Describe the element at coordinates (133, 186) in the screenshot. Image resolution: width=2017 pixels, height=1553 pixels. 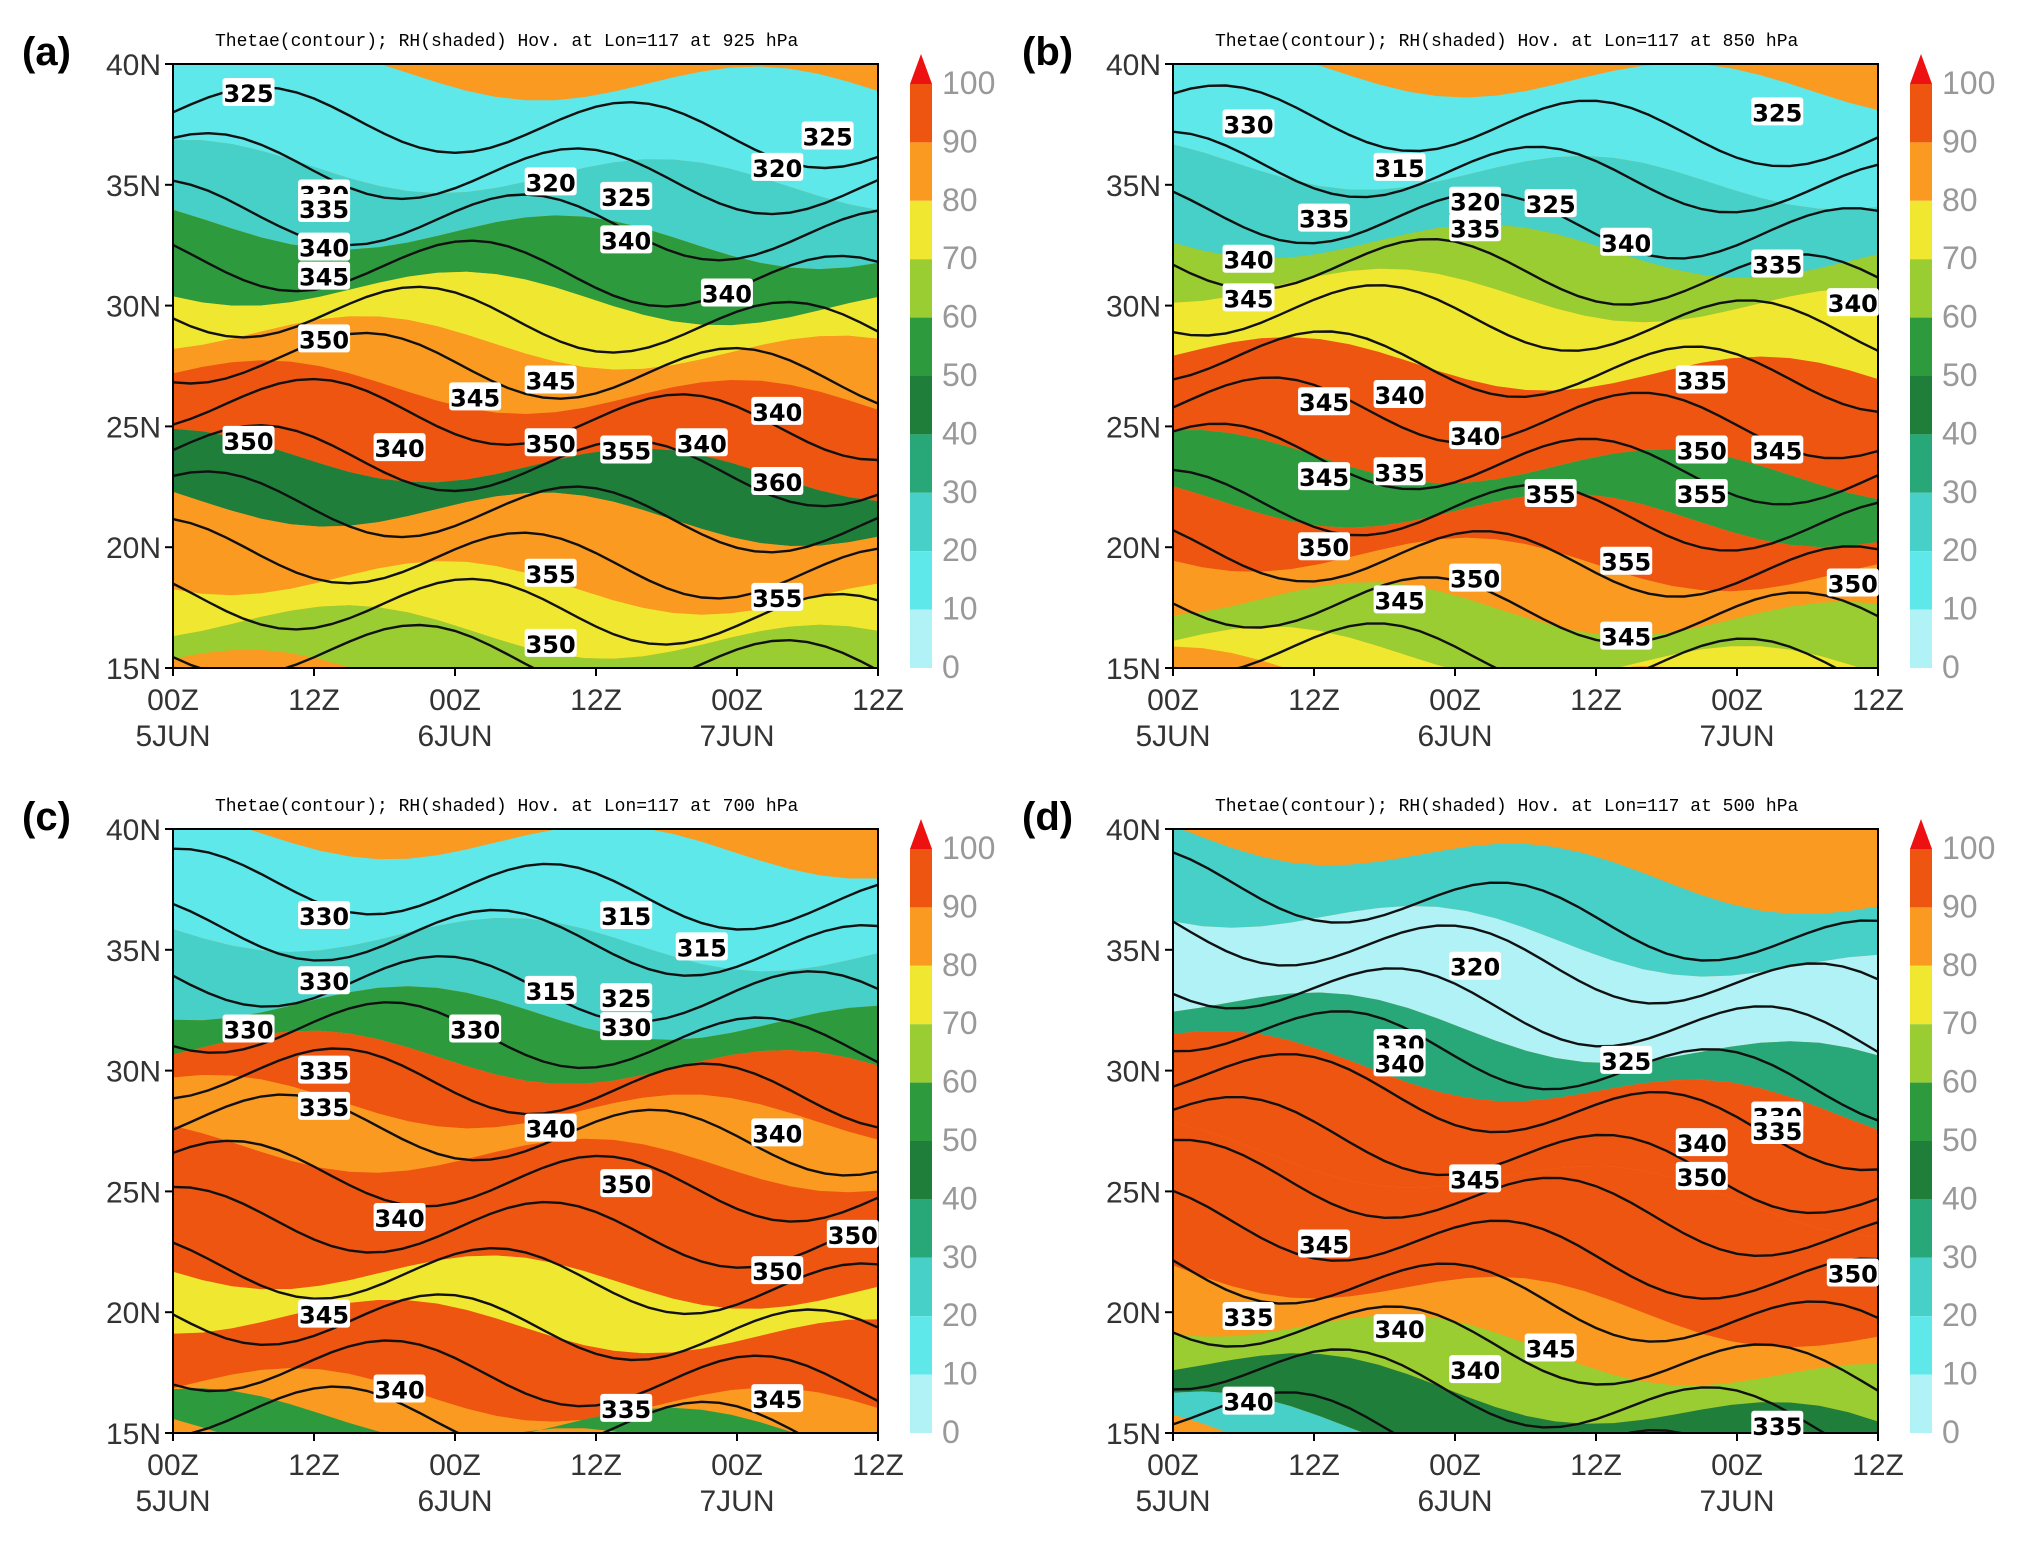
I see `y-tick-label: 35N` at that location.